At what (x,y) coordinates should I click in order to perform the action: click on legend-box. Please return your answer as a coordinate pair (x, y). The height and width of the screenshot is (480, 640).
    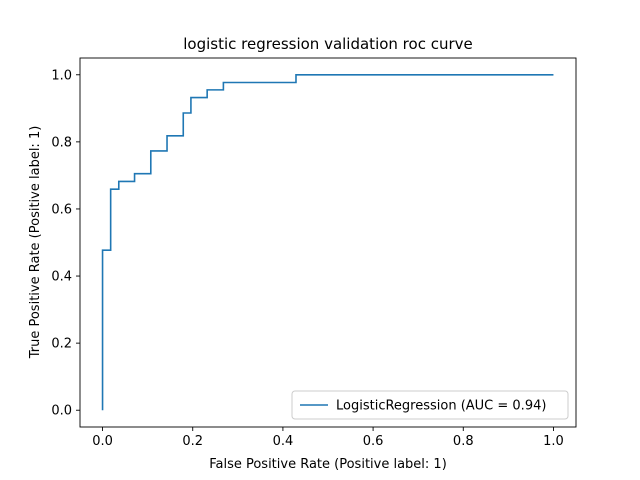
    Looking at the image, I should click on (430, 405).